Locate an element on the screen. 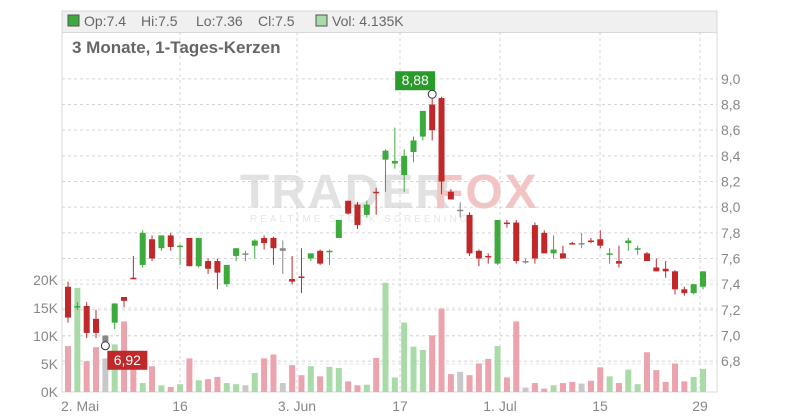 This screenshot has height=420, width=800. time-tick-label: 29 is located at coordinates (700, 406).